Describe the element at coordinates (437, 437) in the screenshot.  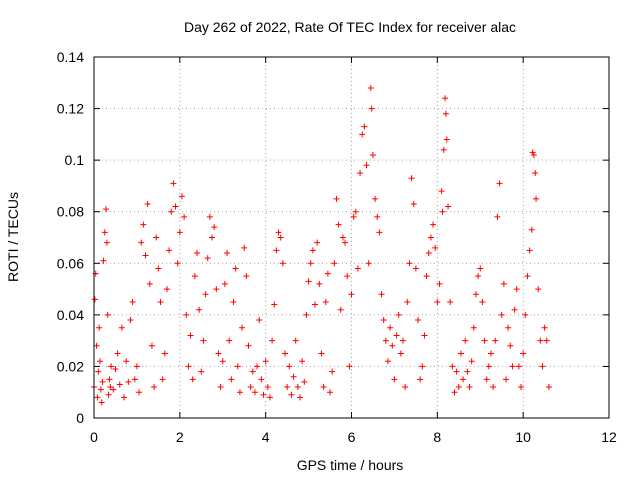
I see `x-tick-label: 8` at that location.